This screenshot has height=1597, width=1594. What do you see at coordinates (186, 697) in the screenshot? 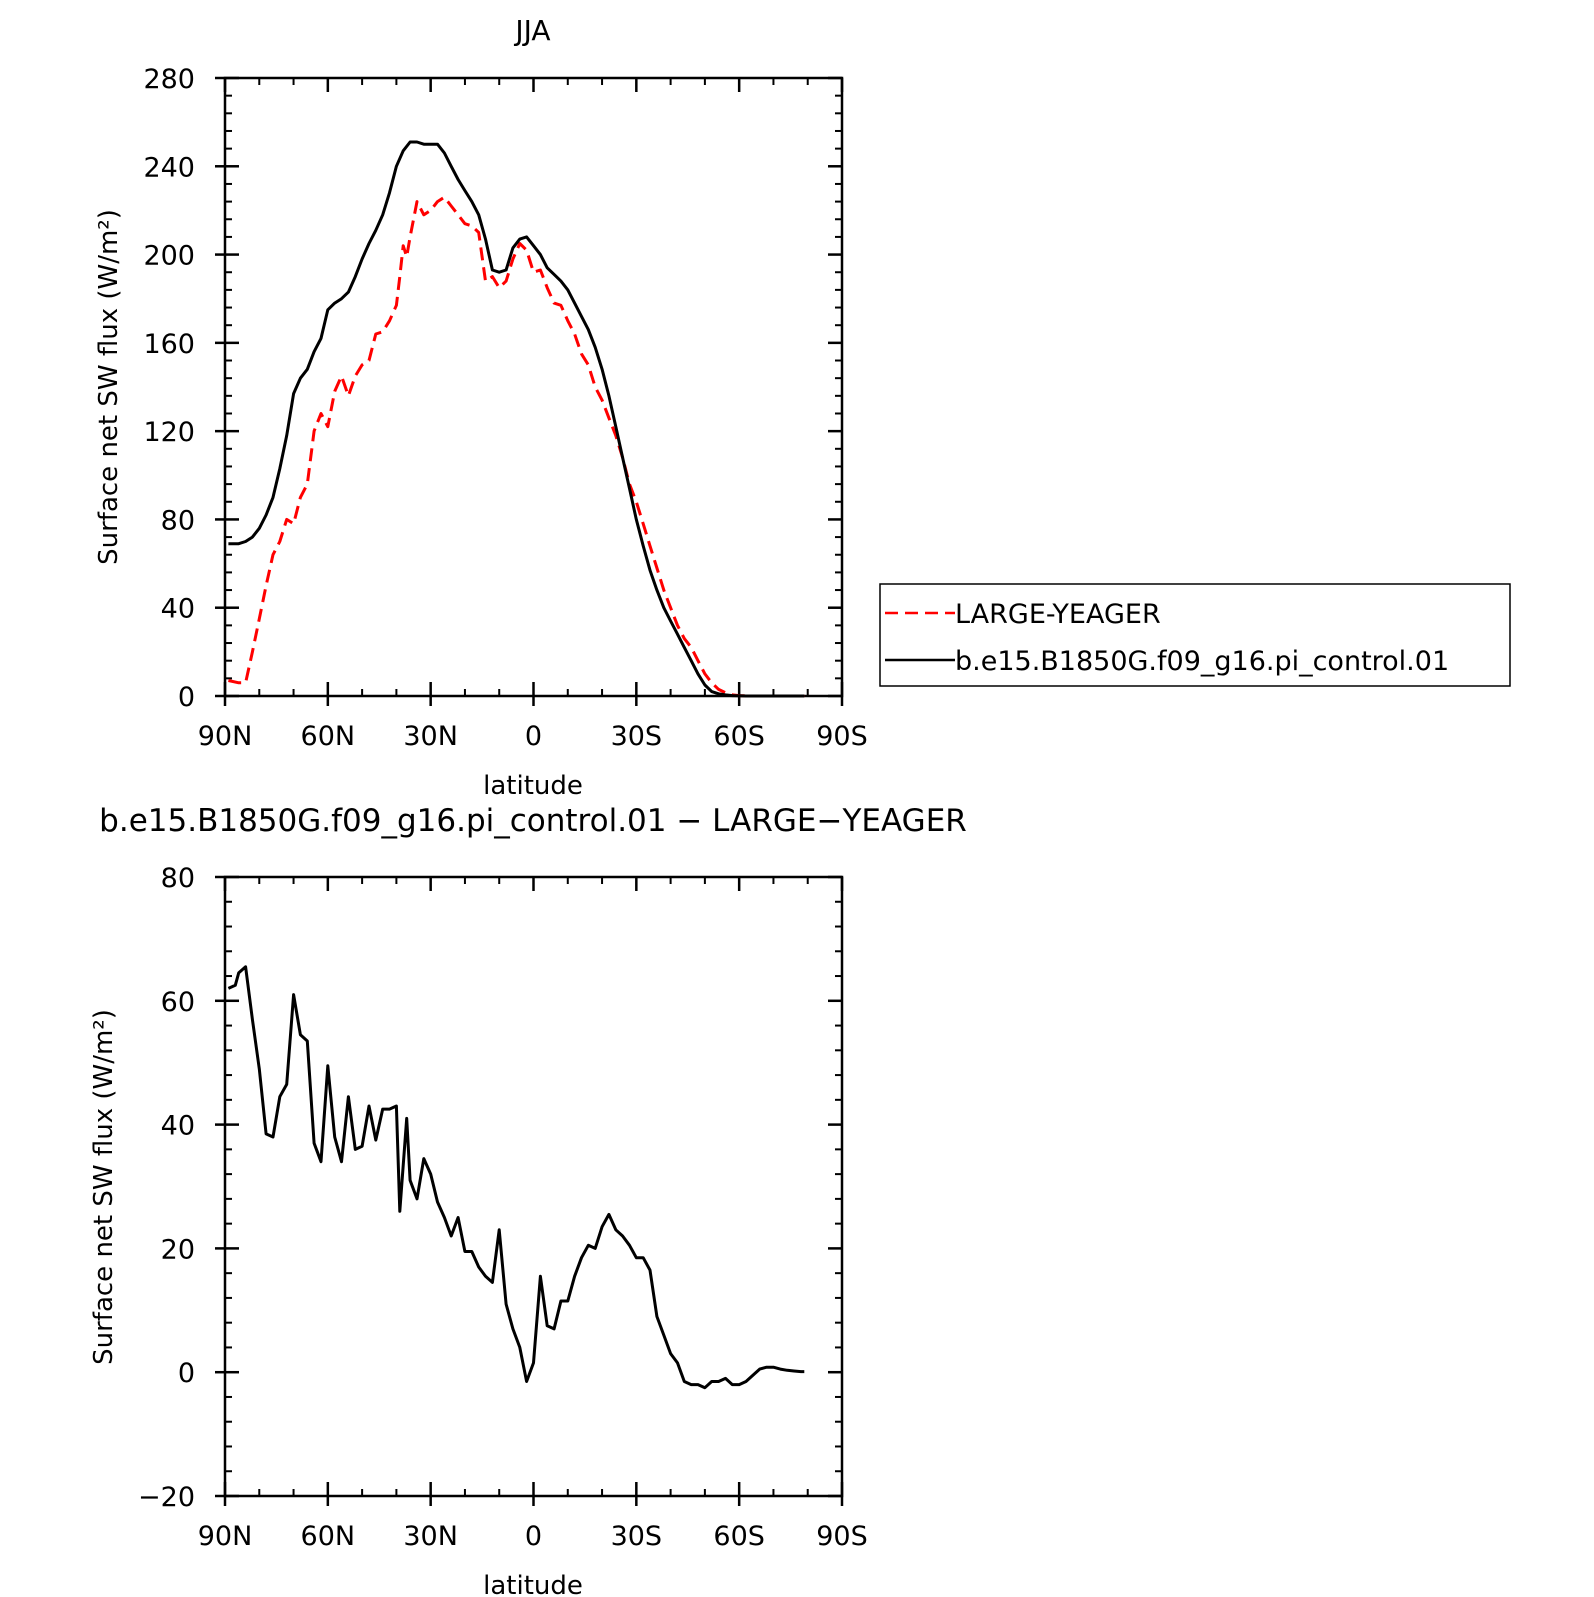
I see `top-y-tick-label: 0` at bounding box center [186, 697].